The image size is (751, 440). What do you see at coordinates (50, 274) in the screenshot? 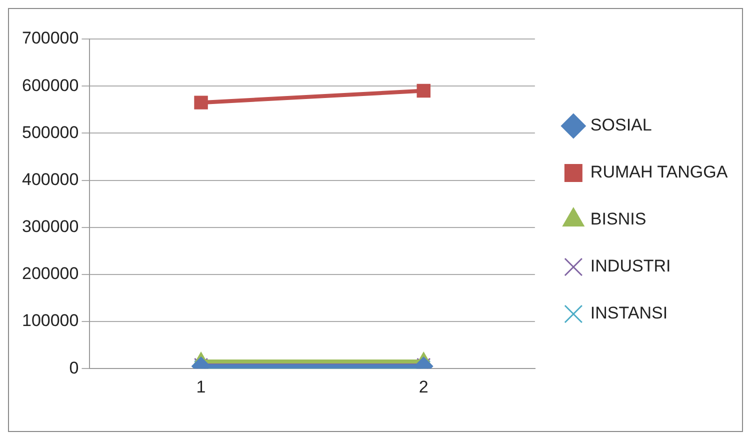
I see `y-tick-label: 200000` at bounding box center [50, 274].